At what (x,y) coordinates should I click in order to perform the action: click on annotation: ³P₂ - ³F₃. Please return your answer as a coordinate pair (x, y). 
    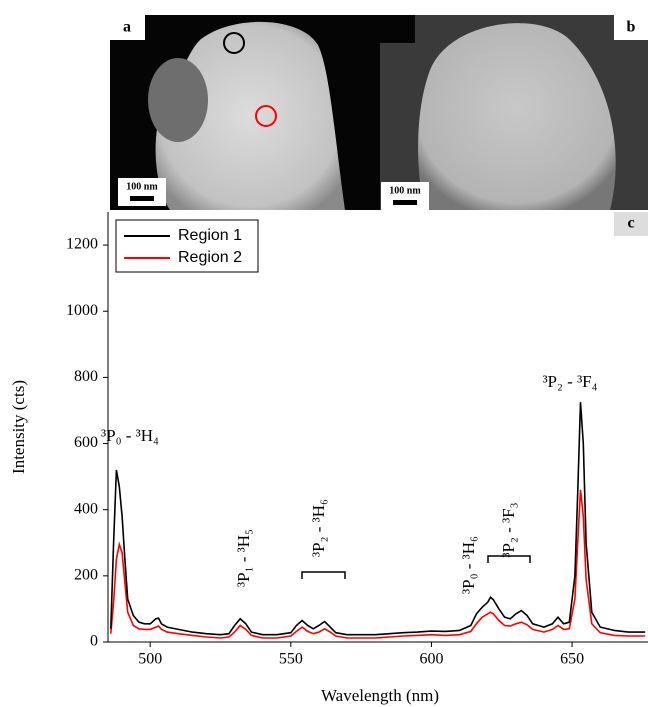
    Looking at the image, I should click on (508, 529).